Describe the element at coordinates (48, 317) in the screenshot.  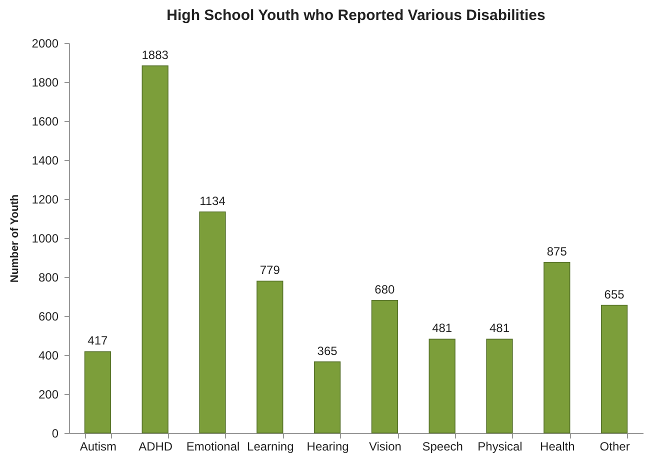
I see `y-tick-label: 600` at that location.